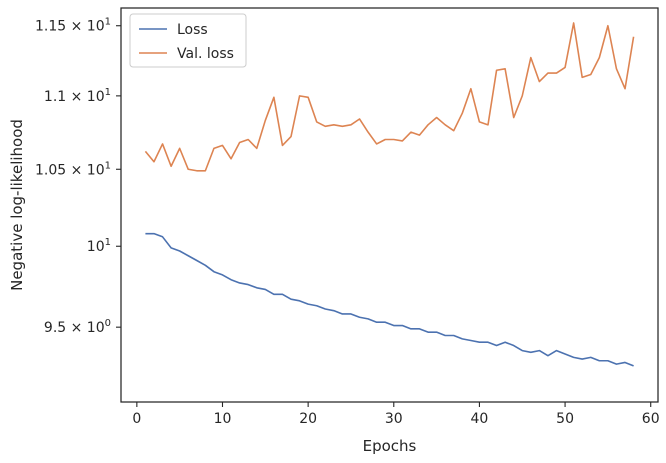 The width and height of the screenshot is (666, 463). Describe the element at coordinates (17, 205) in the screenshot. I see `y-axis-label: Negative log-likelihood` at that location.